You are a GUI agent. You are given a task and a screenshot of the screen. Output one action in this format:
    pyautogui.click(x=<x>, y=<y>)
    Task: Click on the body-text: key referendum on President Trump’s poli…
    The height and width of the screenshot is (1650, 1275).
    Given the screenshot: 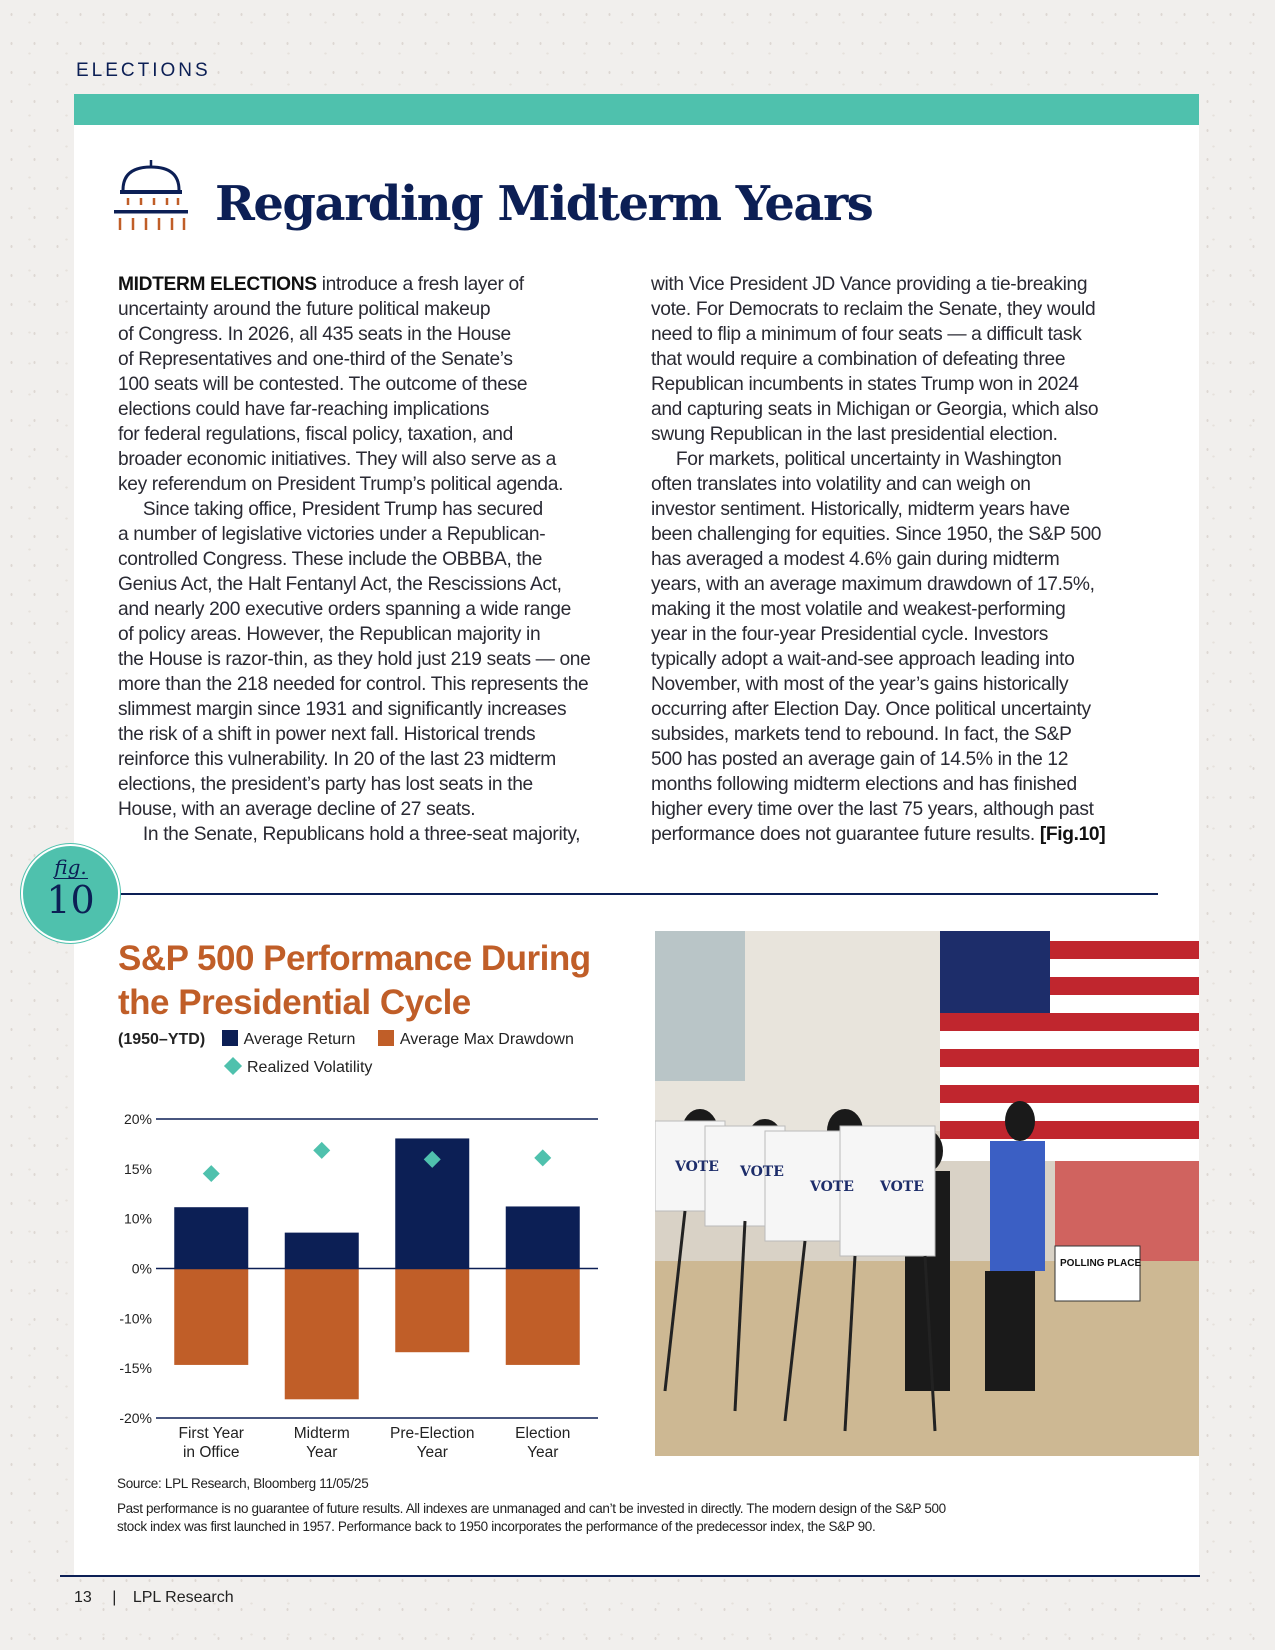 What is the action you would take?
    pyautogui.click(x=341, y=484)
    